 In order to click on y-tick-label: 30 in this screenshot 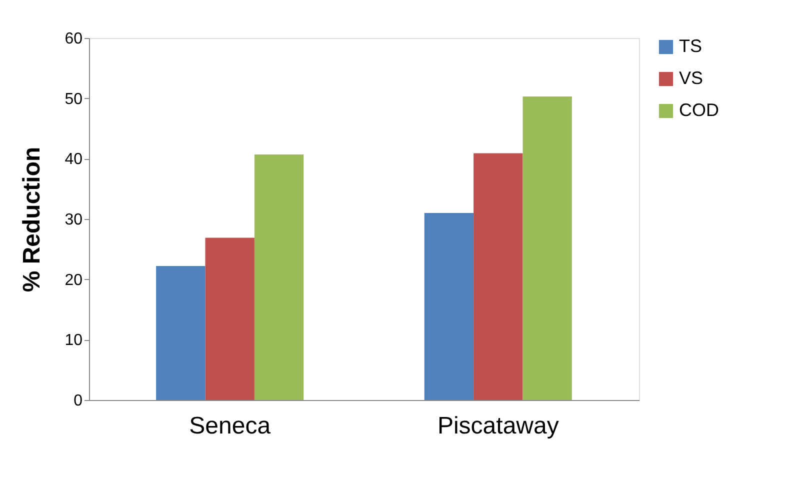, I will do `click(73, 220)`.